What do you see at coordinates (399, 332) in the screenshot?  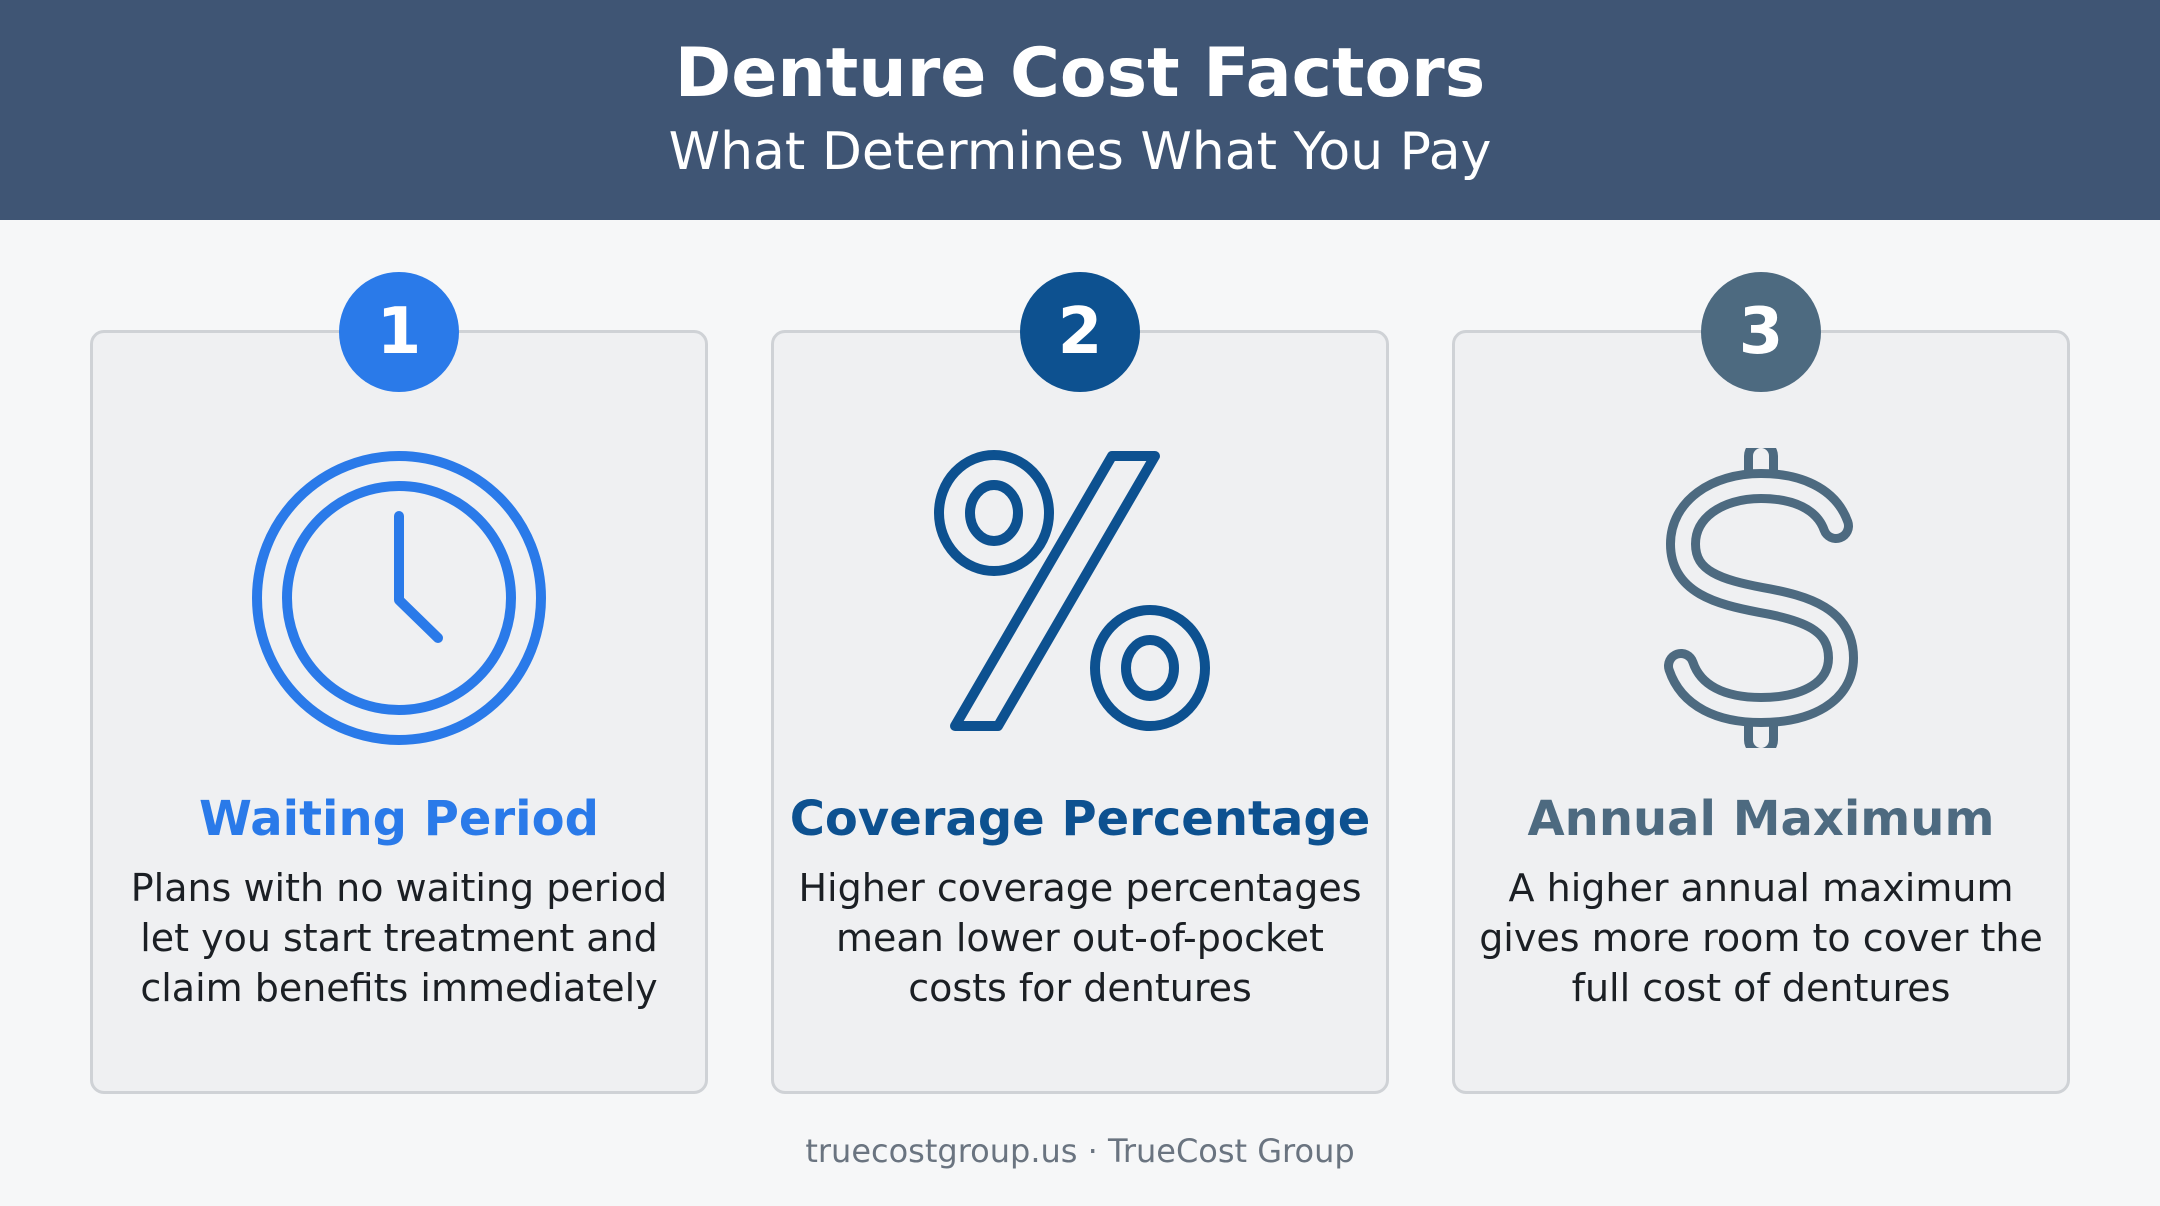 I see `step-number-badge: 1` at bounding box center [399, 332].